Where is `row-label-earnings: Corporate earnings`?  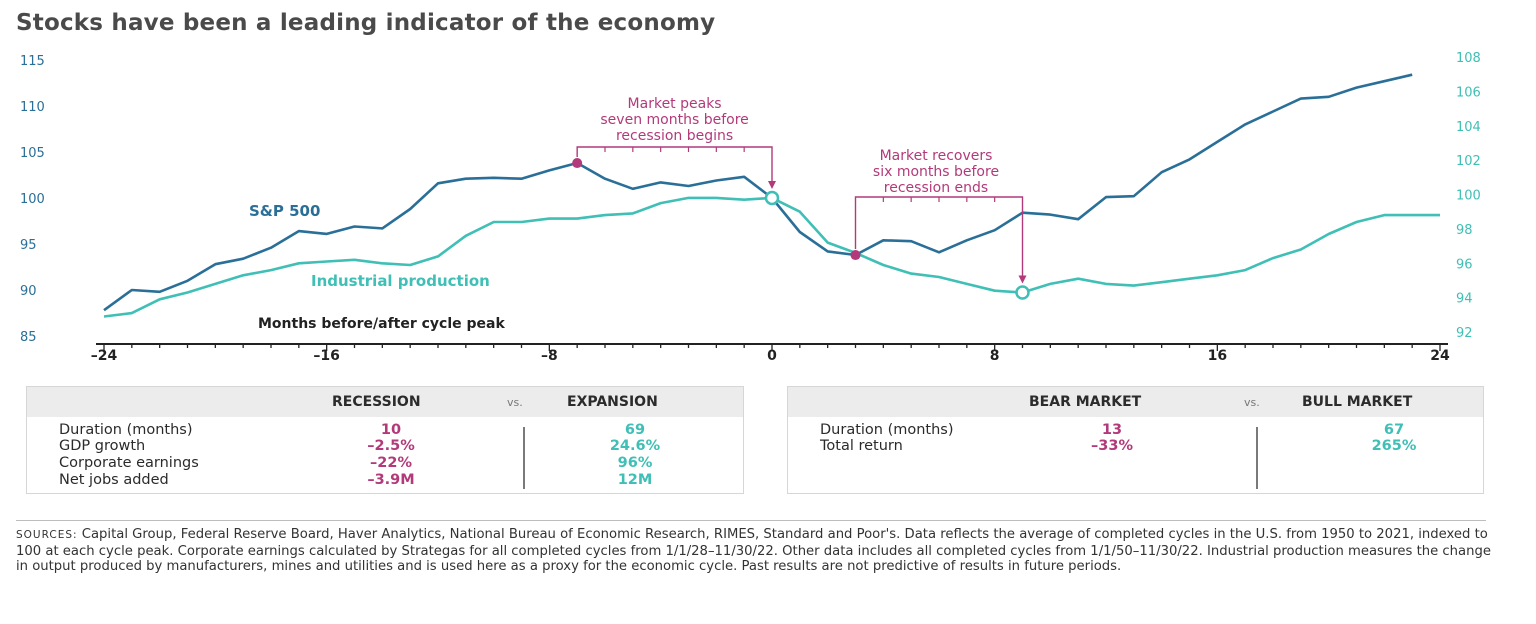 row-label-earnings: Corporate earnings is located at coordinates (129, 463).